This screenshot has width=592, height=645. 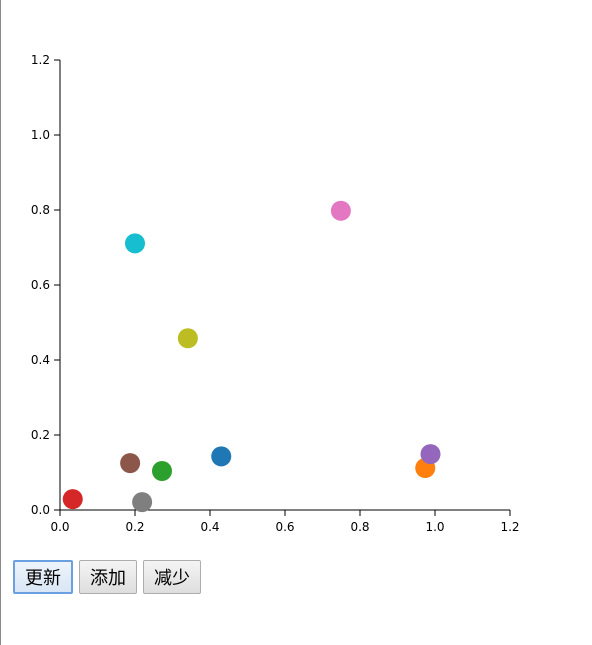 I want to click on y-tick-label: 0.0, so click(x=40, y=510).